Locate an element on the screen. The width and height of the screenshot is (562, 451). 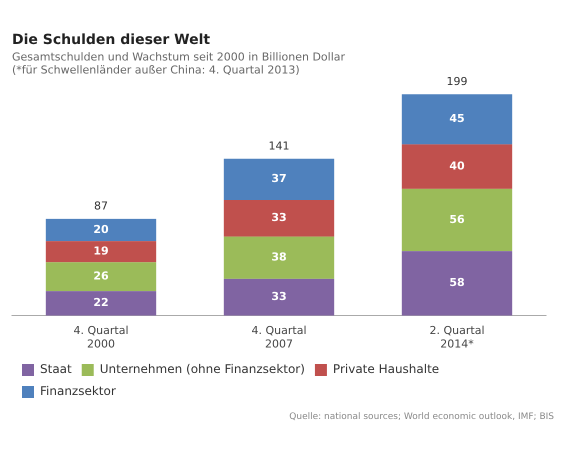
chart-subtitle: Gesamtschulden und Wachstum seit 2000 in Billionen Dollar (*für Schwellenländer außer China: 4. Quartal 2013) is located at coordinates (179, 63).